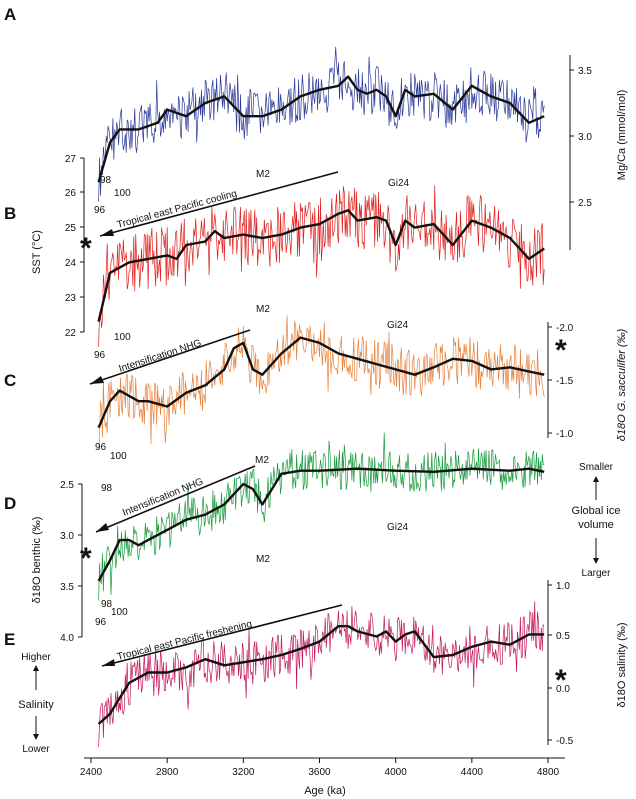 Image resolution: width=636 pixels, height=799 pixels. I want to click on arrow-label-cooling: Tropical east Pacific cooling, so click(177, 209).